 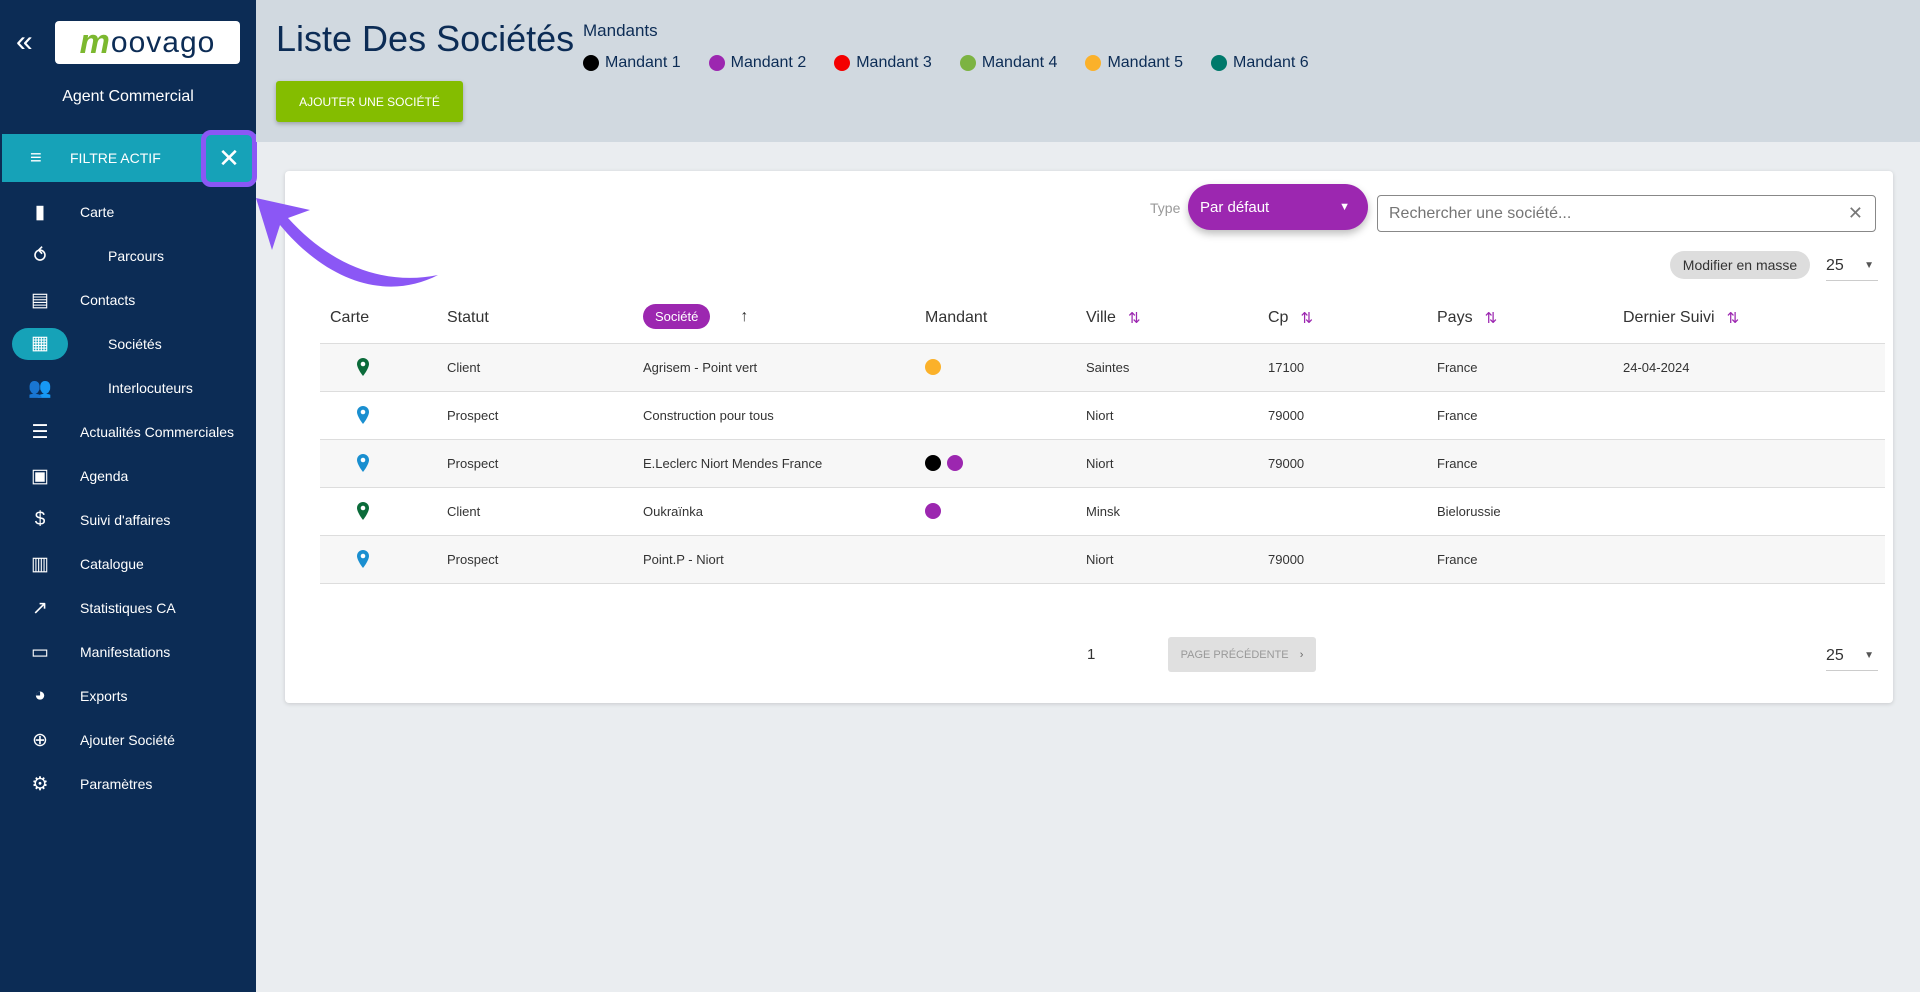 I want to click on sidebar-item-suivi-d-affaires: $ Suivi d'affaires, so click(x=128, y=520).